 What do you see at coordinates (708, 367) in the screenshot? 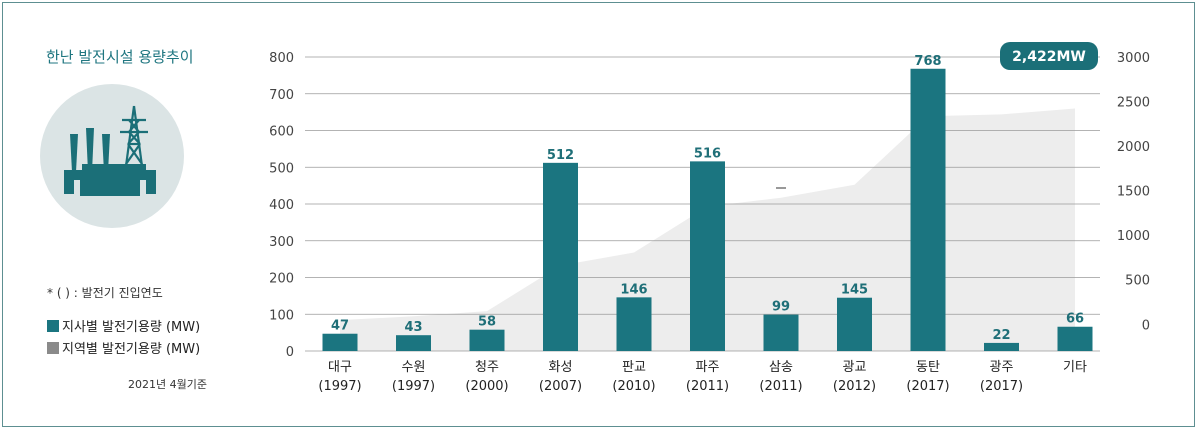
I see `x-tick-label: 파주` at bounding box center [708, 367].